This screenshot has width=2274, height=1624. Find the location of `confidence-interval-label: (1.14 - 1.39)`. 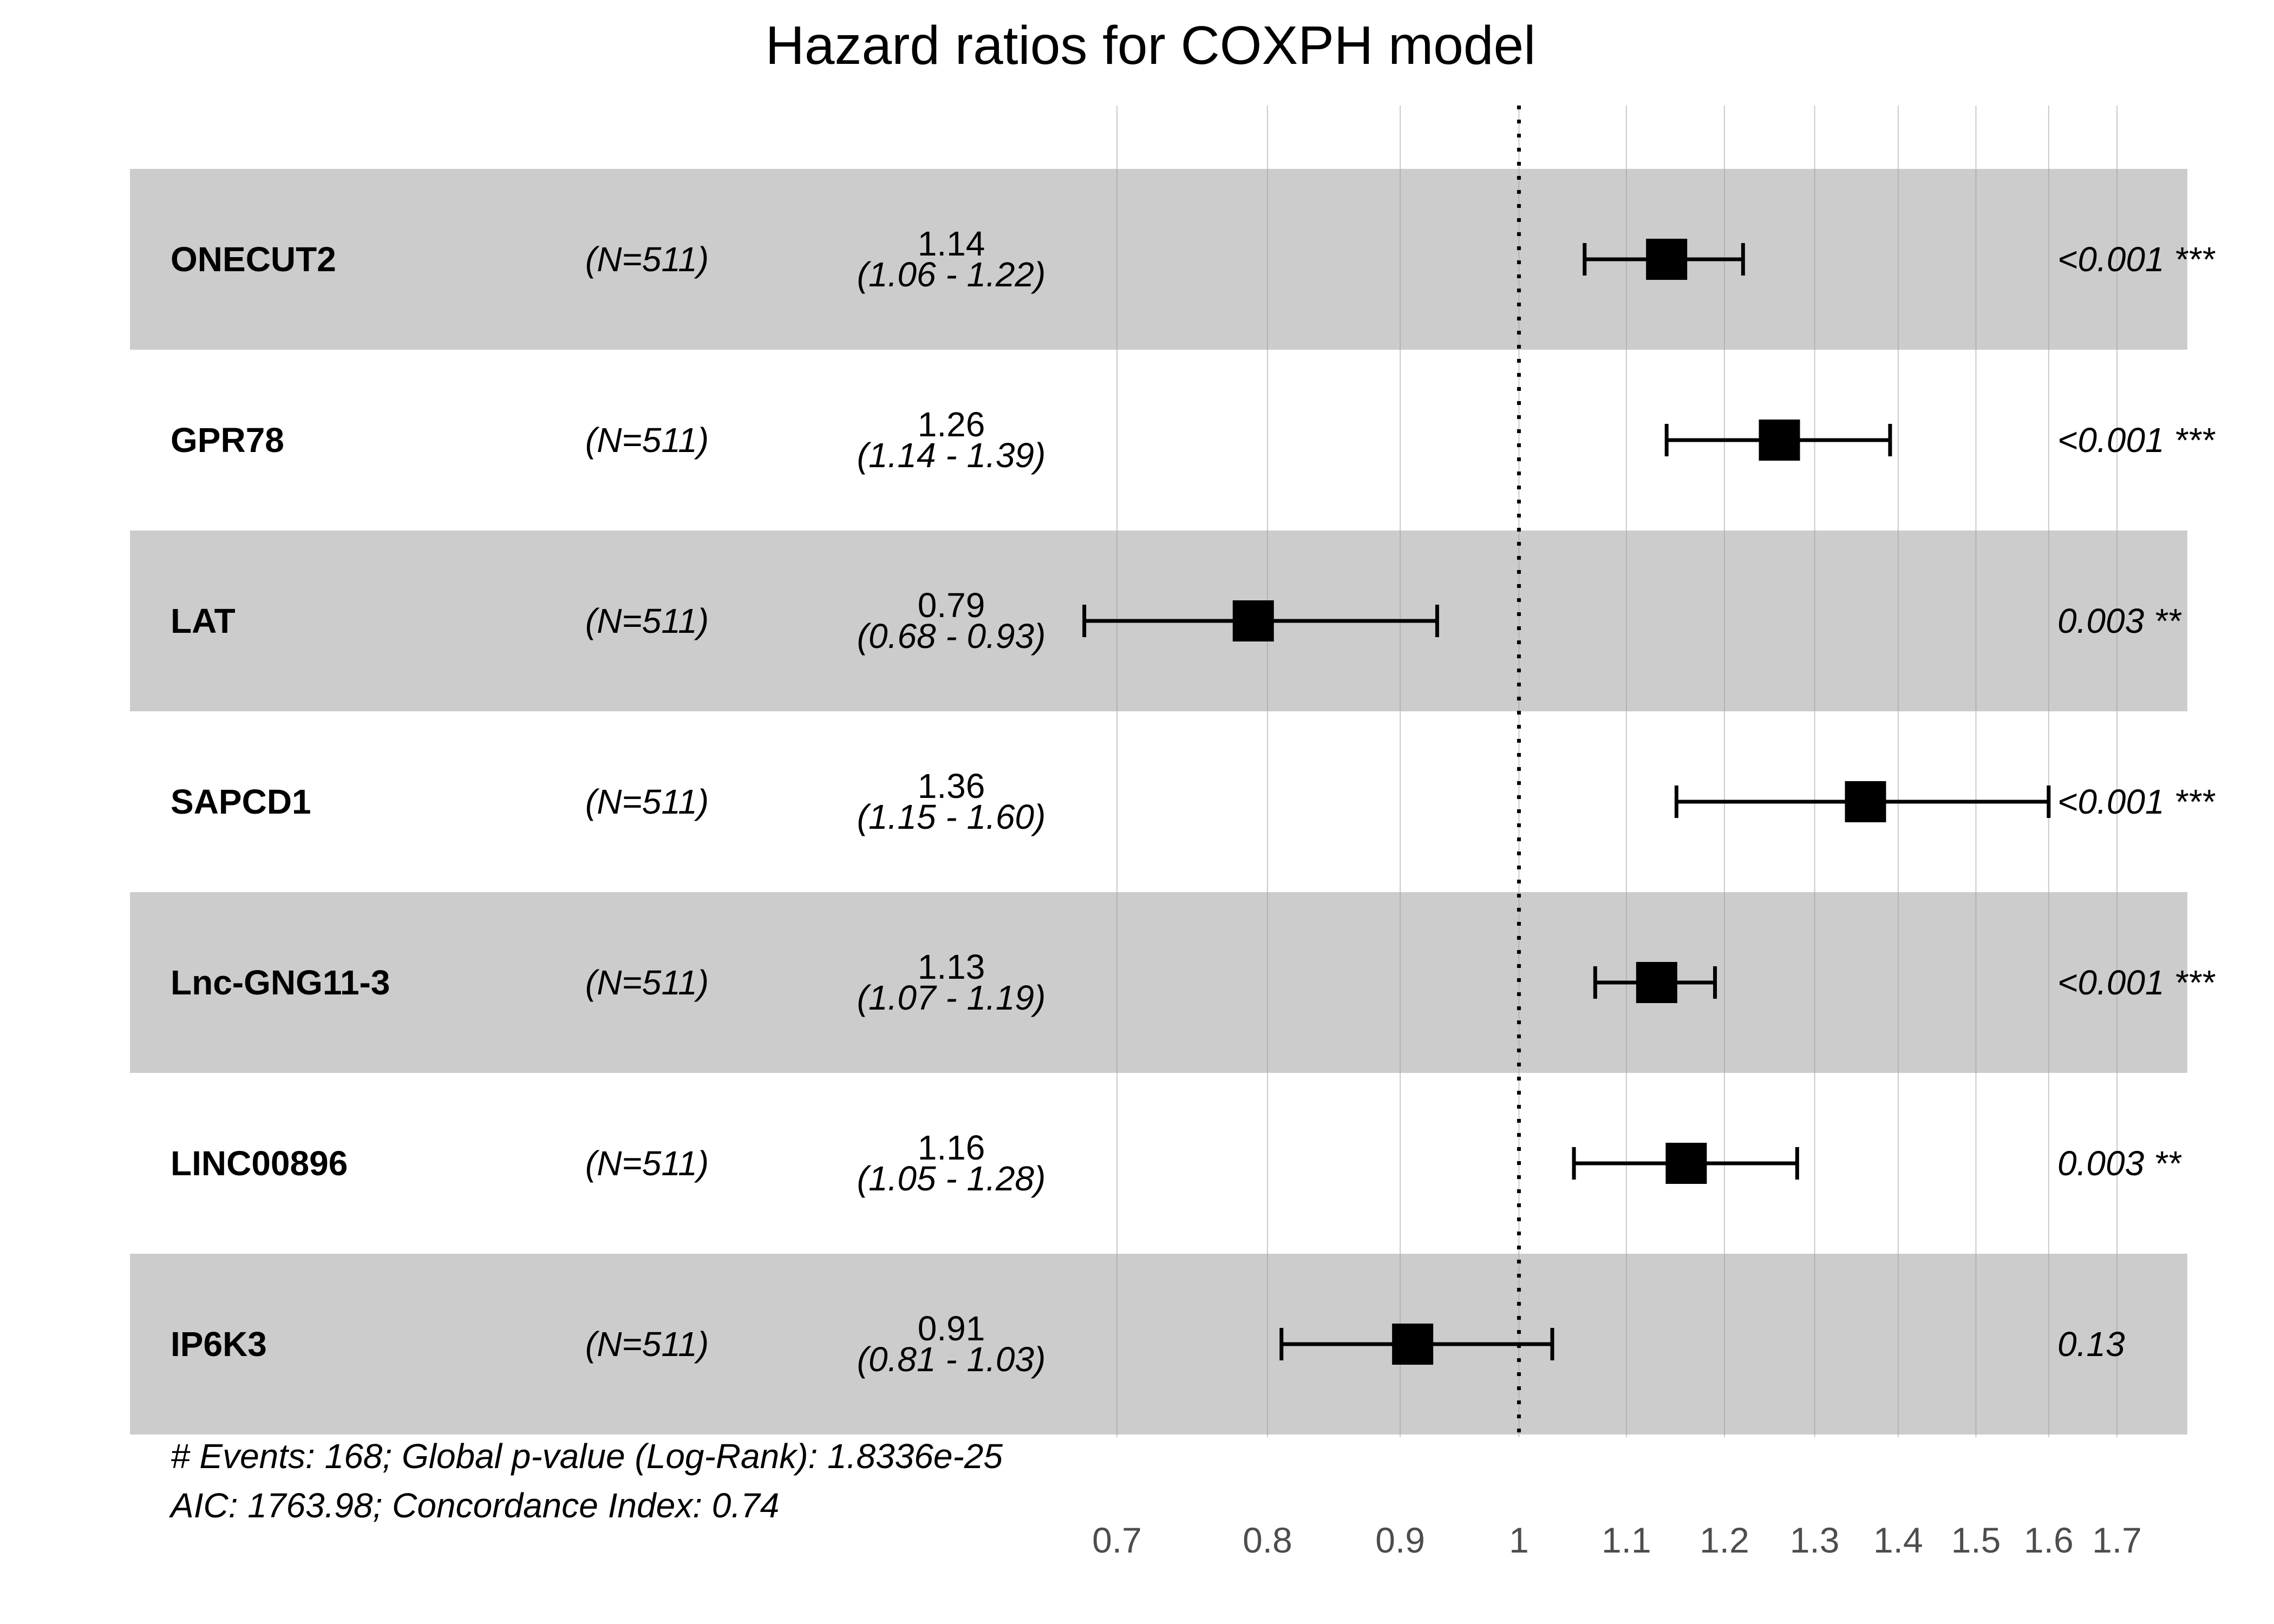

confidence-interval-label: (1.14 - 1.39) is located at coordinates (952, 456).